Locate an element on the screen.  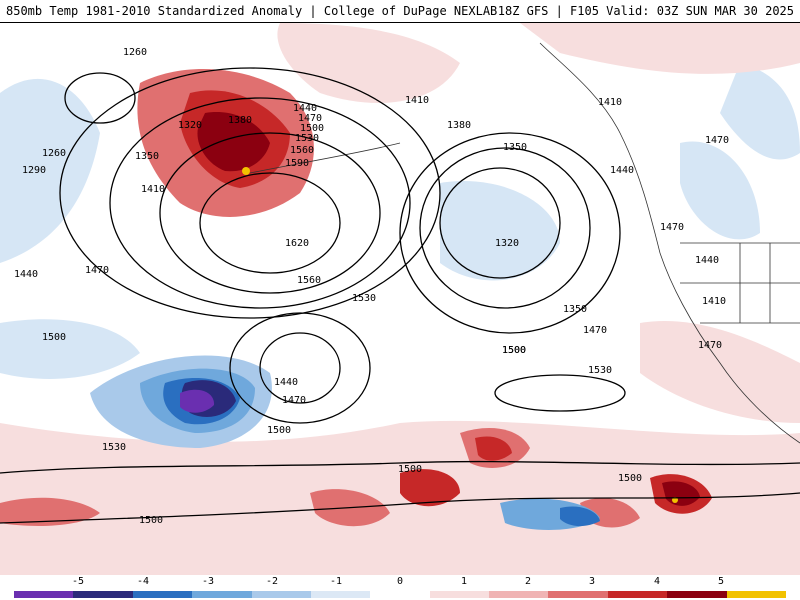
anomaly-colorbar: -5 -4 -3 -2 -1 0 1 2 3 4 5 is located at coordinates (400, 587).